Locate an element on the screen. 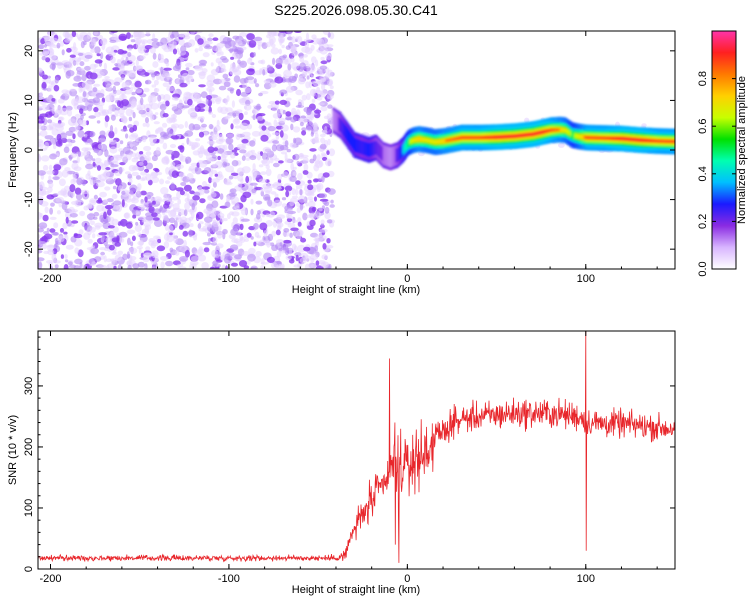 This screenshot has height=600, width=750. colorbar-tick-label: 0.0 is located at coordinates (703, 268).